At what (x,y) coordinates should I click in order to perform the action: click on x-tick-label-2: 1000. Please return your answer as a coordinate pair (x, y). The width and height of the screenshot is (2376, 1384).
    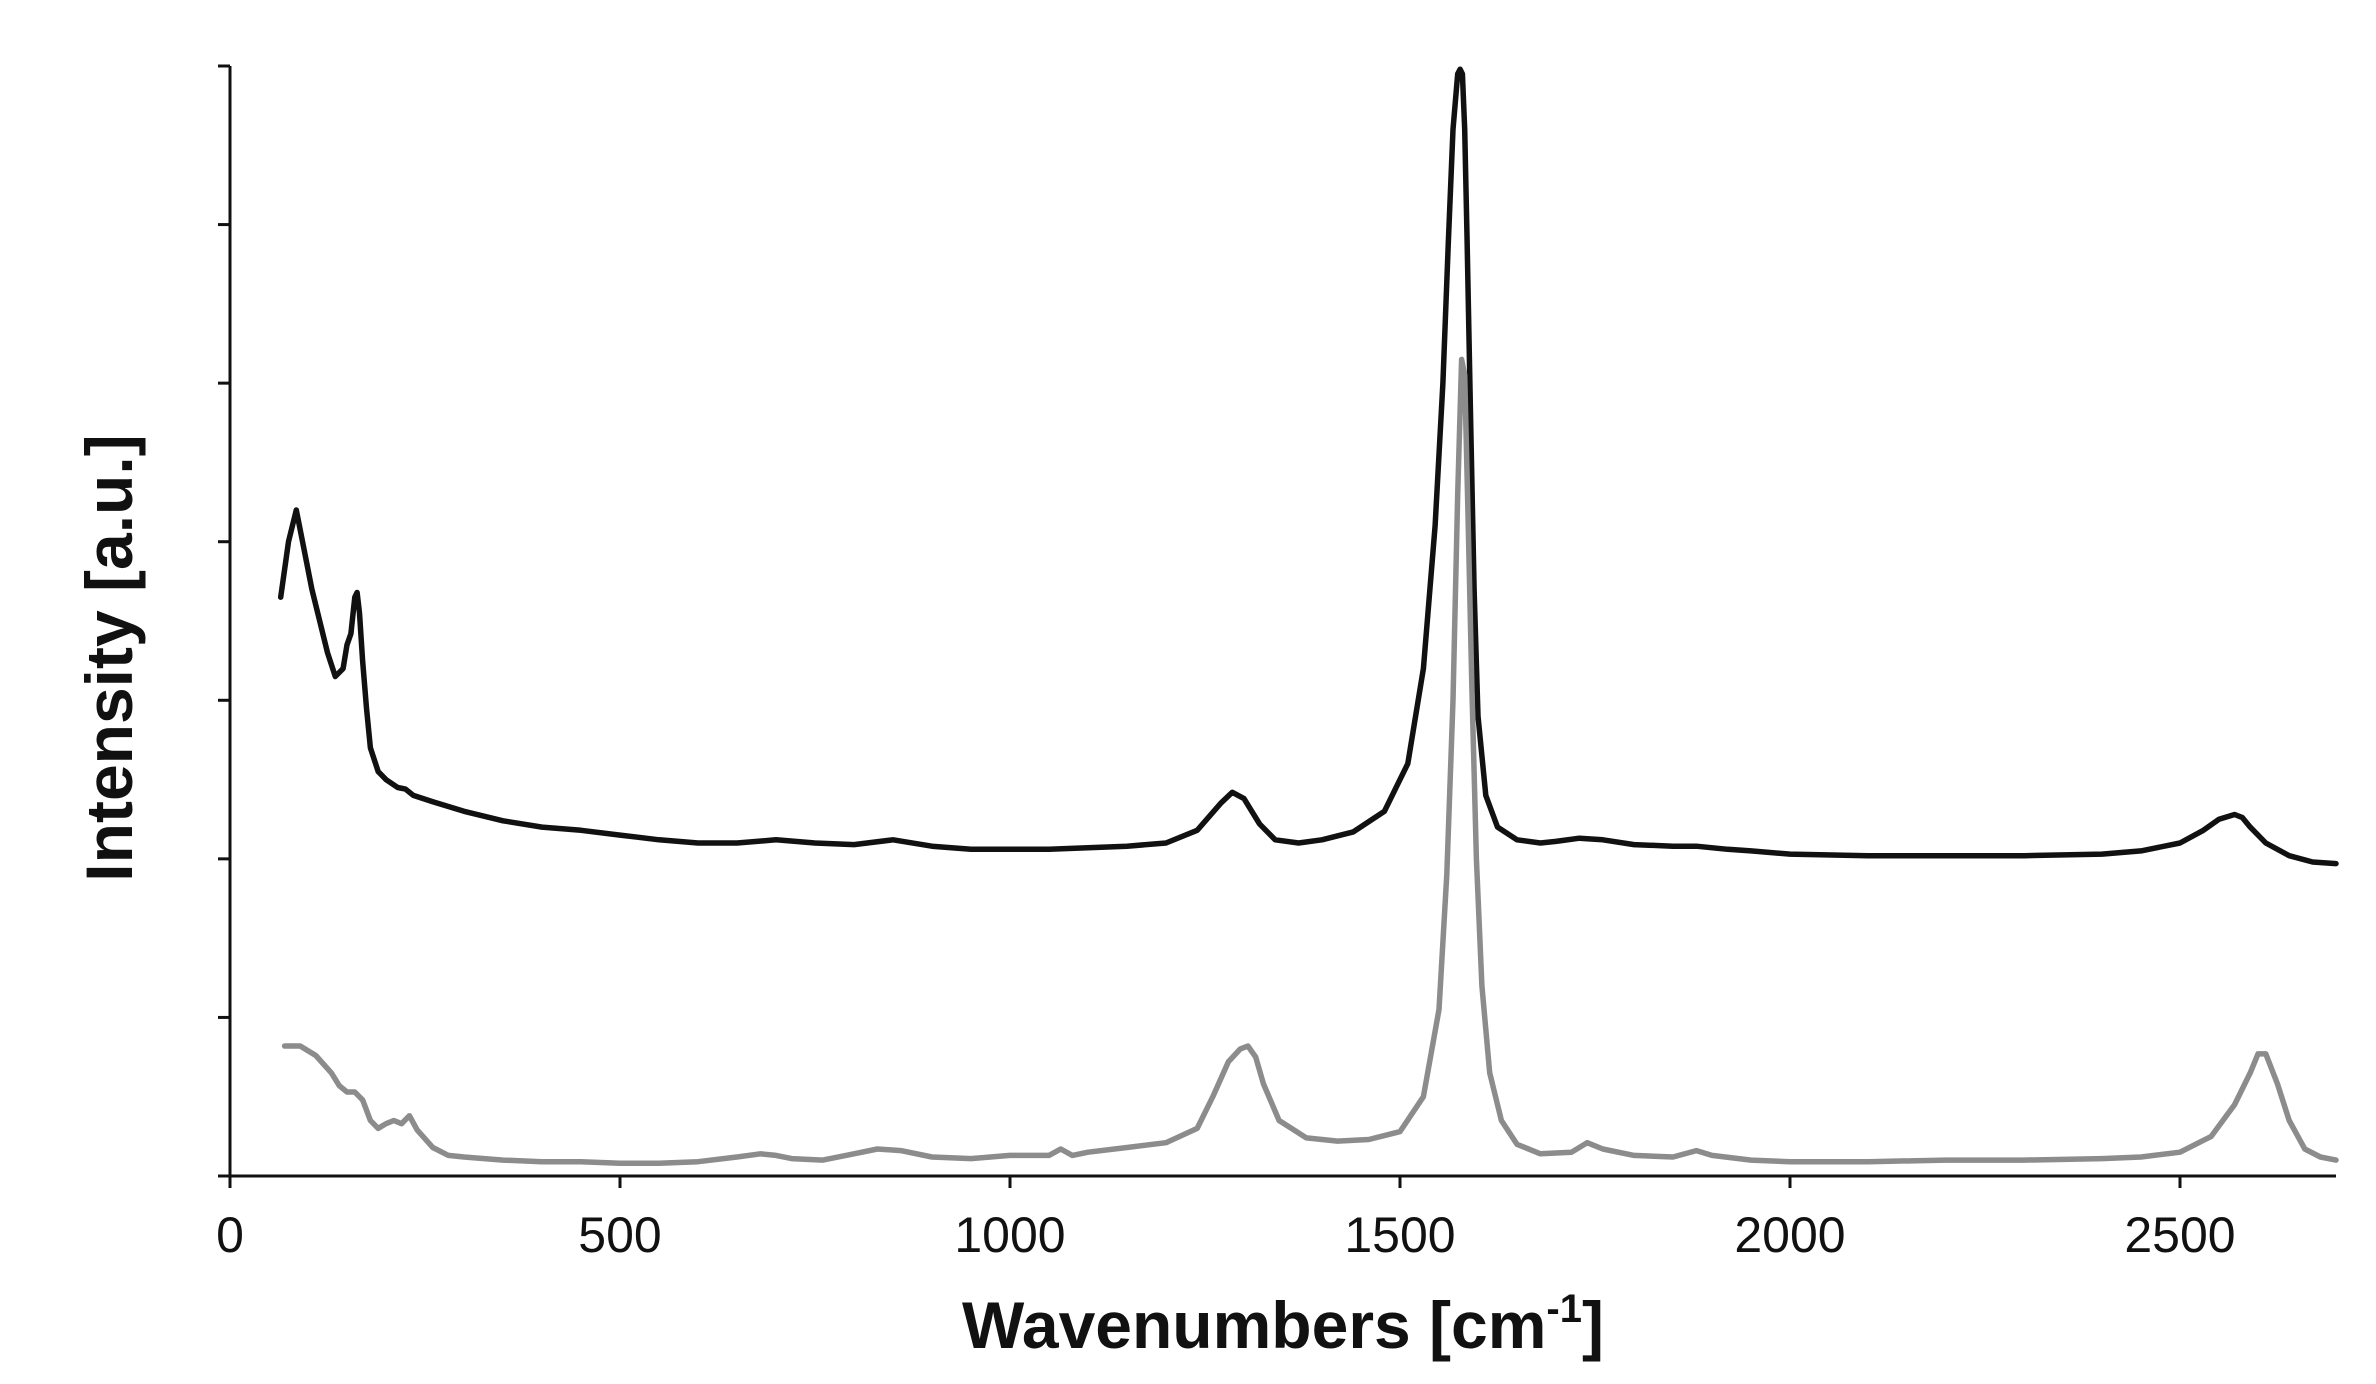
    Looking at the image, I should click on (1009, 1235).